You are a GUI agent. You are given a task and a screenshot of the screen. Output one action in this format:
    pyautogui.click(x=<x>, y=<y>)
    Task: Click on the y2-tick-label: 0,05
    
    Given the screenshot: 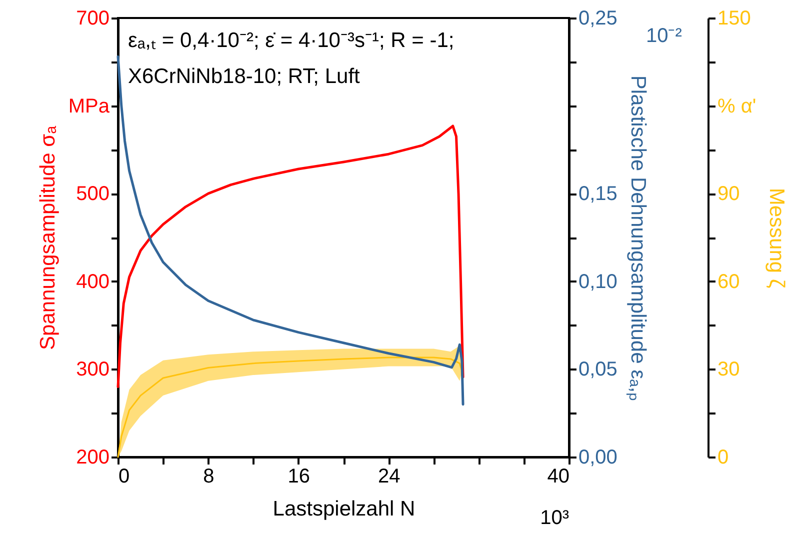 What is the action you would take?
    pyautogui.click(x=598, y=369)
    